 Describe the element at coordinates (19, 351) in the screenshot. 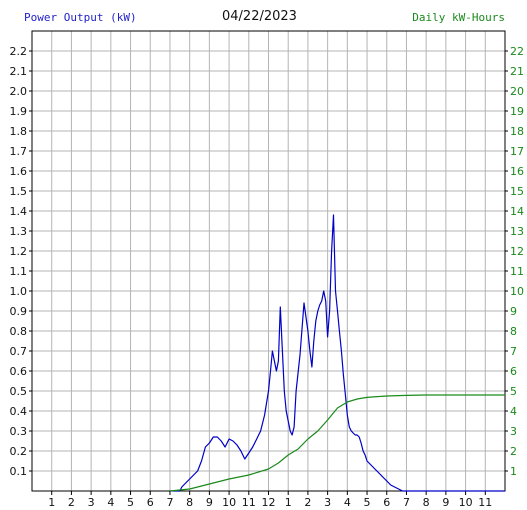

I see `left-tick-label: 0.7` at that location.